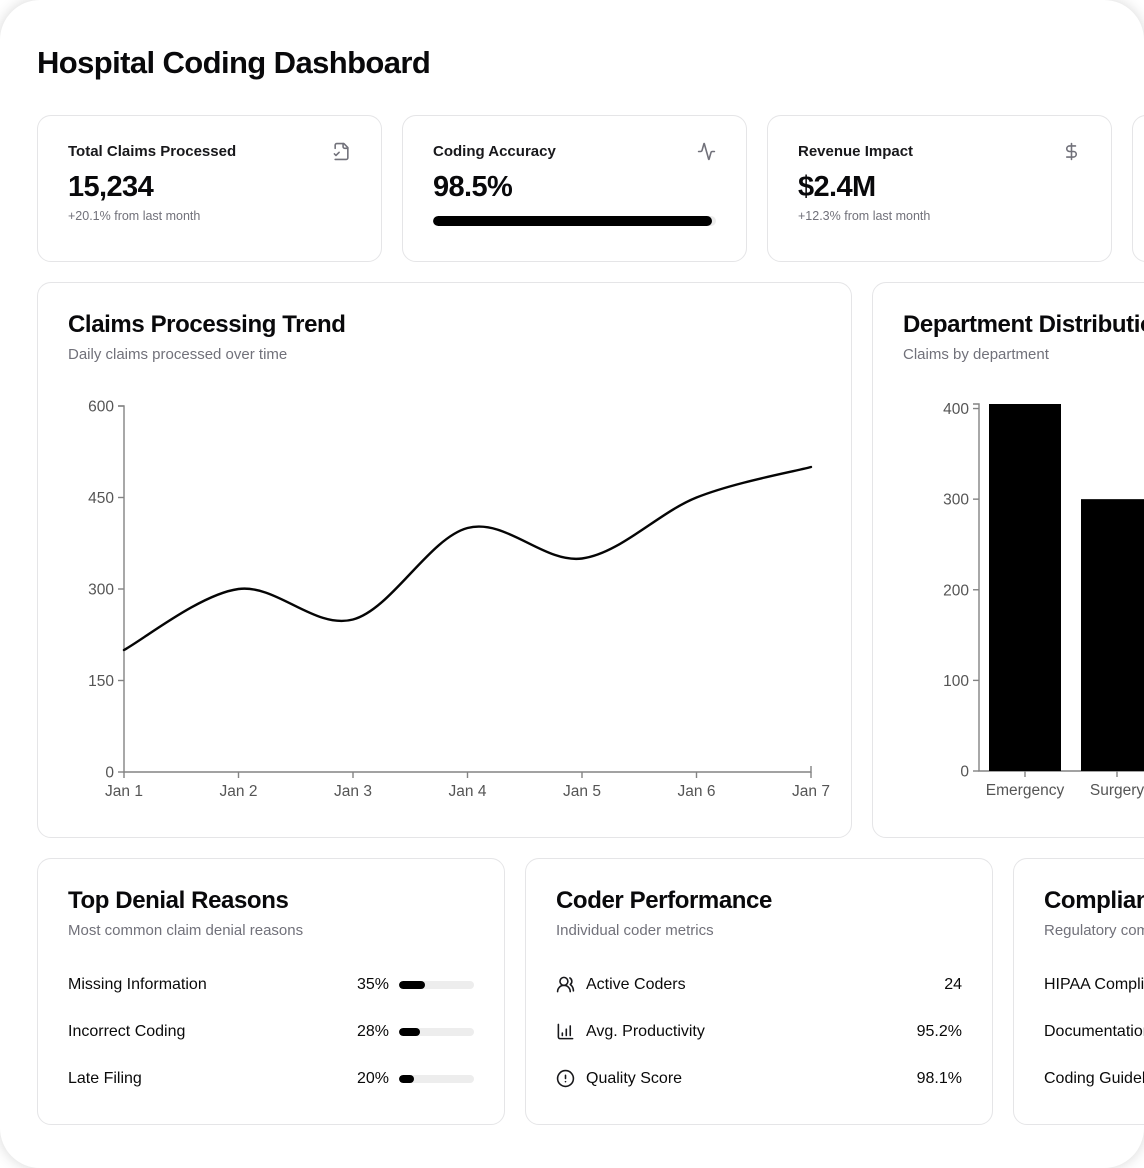 The image size is (1144, 1168). What do you see at coordinates (372, 1078) in the screenshot?
I see `denial-pct: 20%` at bounding box center [372, 1078].